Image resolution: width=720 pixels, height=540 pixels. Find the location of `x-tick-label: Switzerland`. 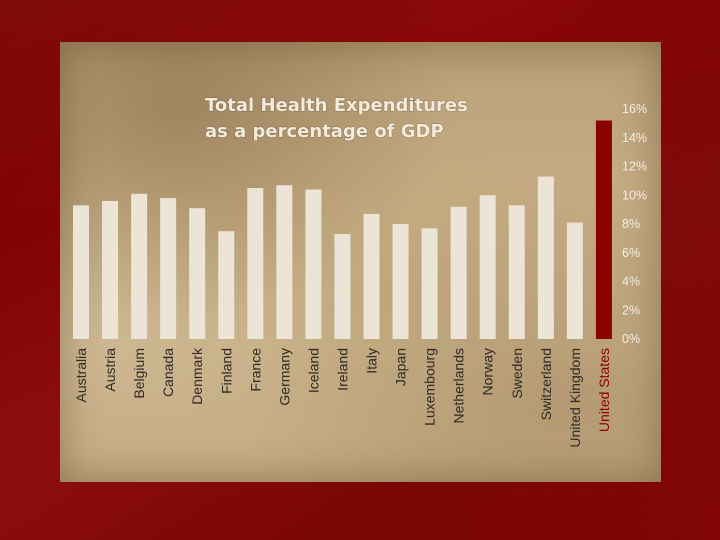

x-tick-label: Switzerland is located at coordinates (546, 384).